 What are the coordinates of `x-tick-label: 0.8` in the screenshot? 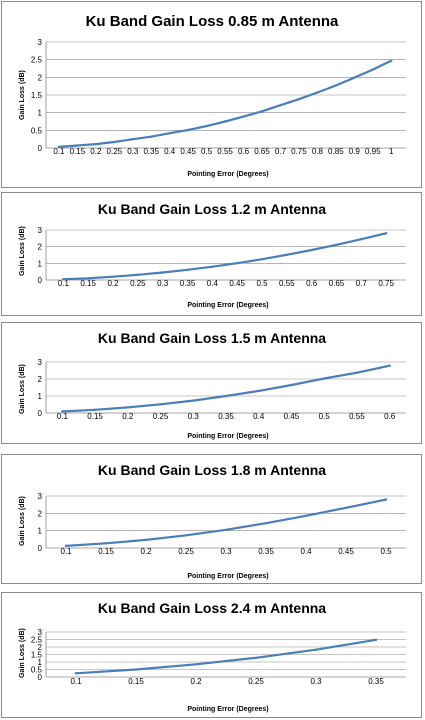 It's located at (318, 151).